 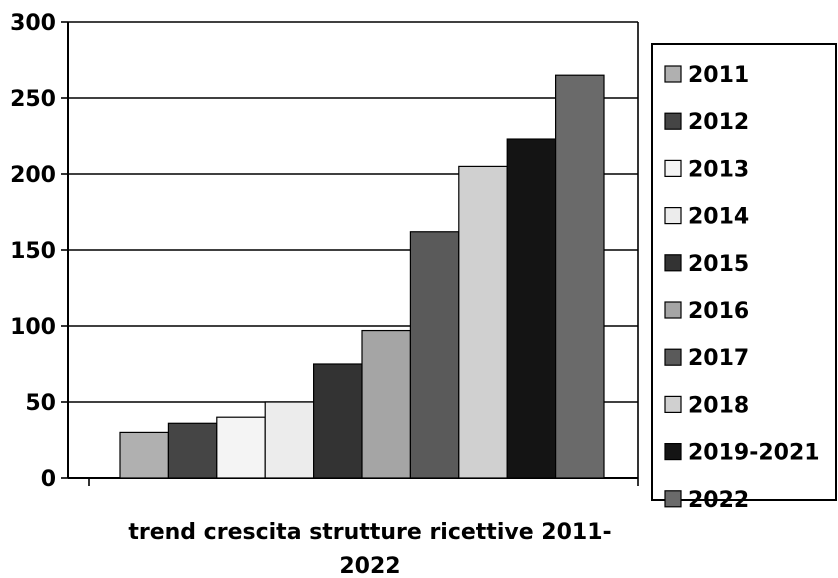 What do you see at coordinates (718, 405) in the screenshot?
I see `legend-label-2018: 2018` at bounding box center [718, 405].